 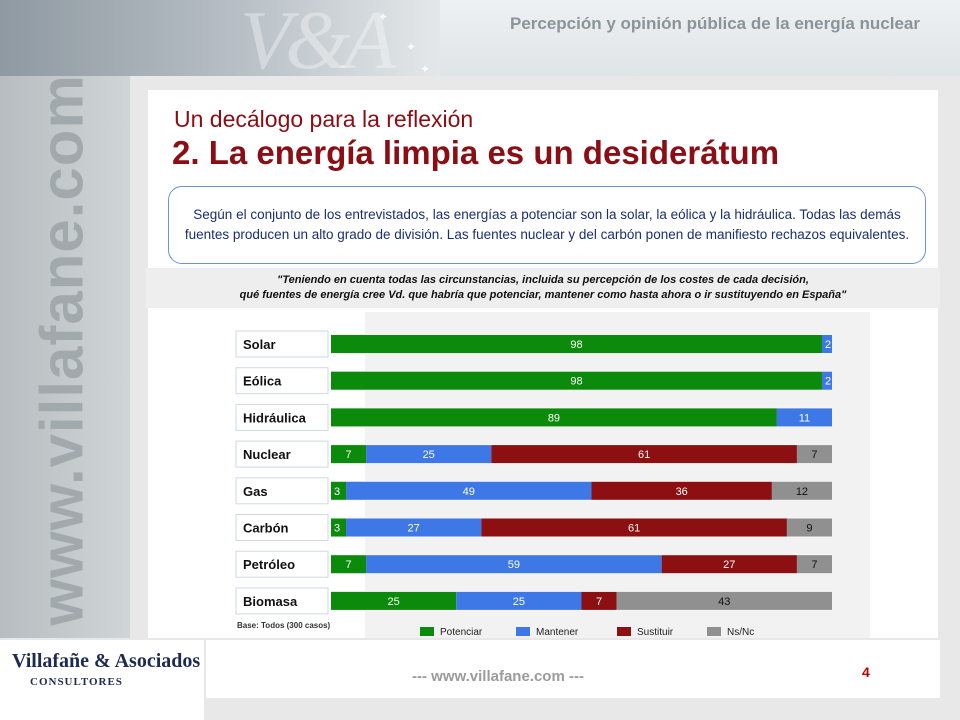 I want to click on bar-mantener-biomasa, so click(x=519, y=600).